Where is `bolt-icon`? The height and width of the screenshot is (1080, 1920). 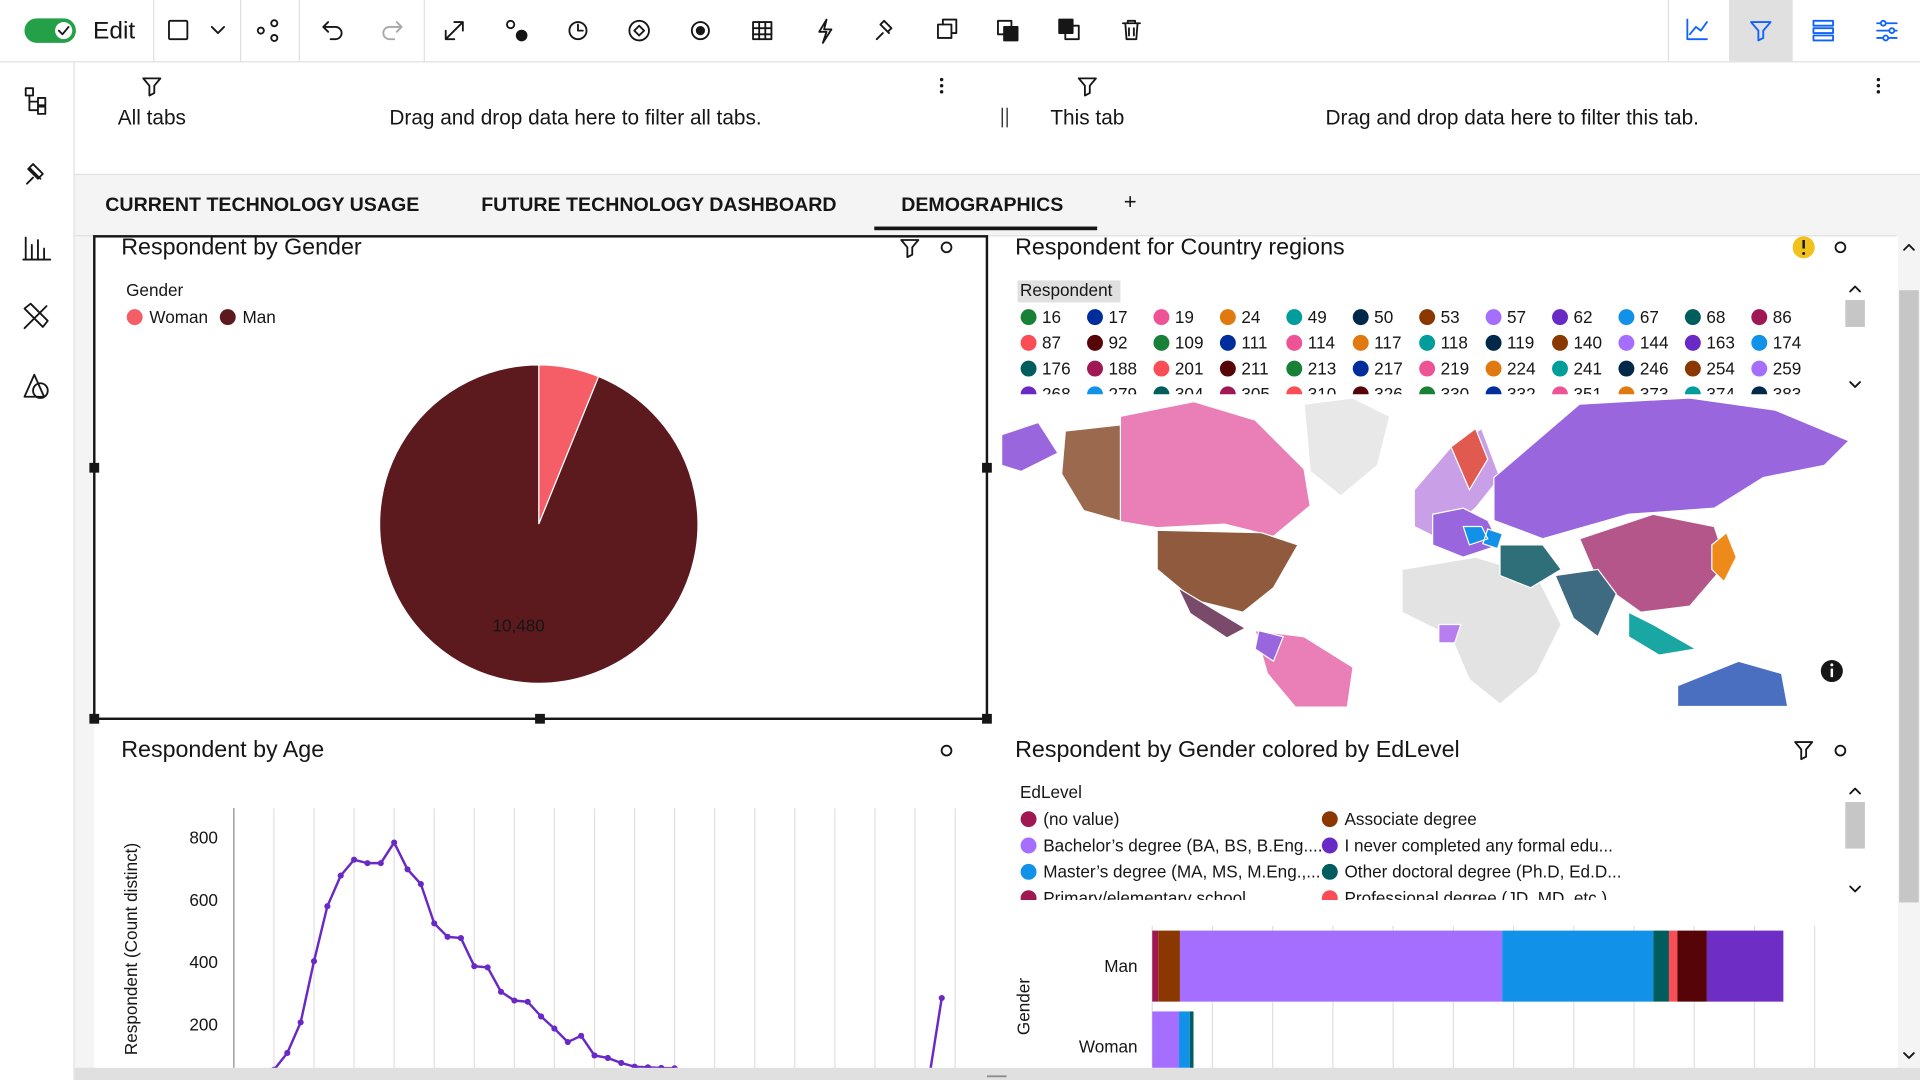 bolt-icon is located at coordinates (825, 31).